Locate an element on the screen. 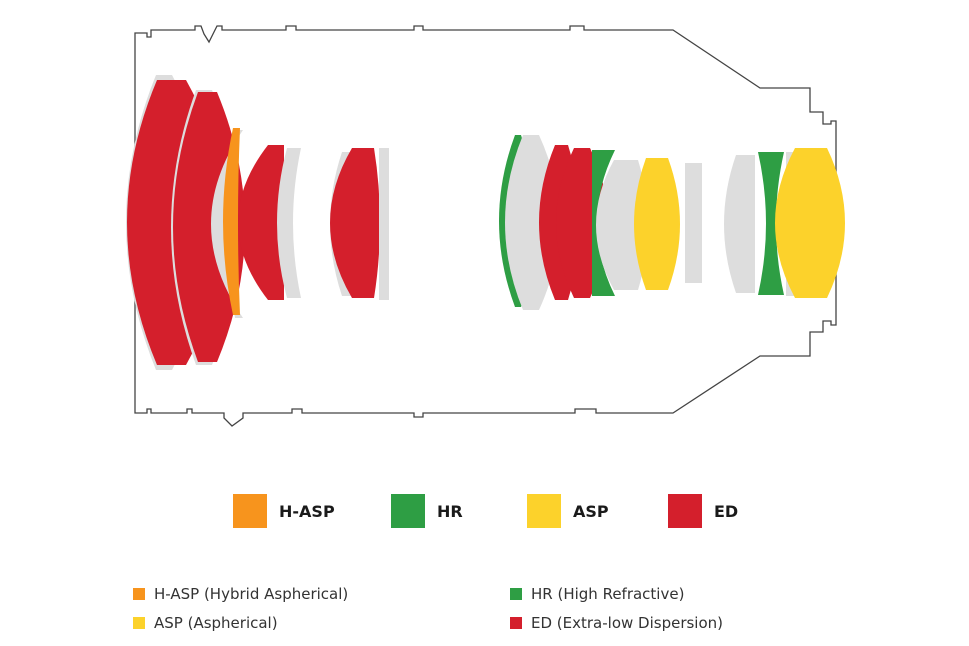 This screenshot has height=646, width=969. lens-element-8-ed is located at coordinates (261, 222).